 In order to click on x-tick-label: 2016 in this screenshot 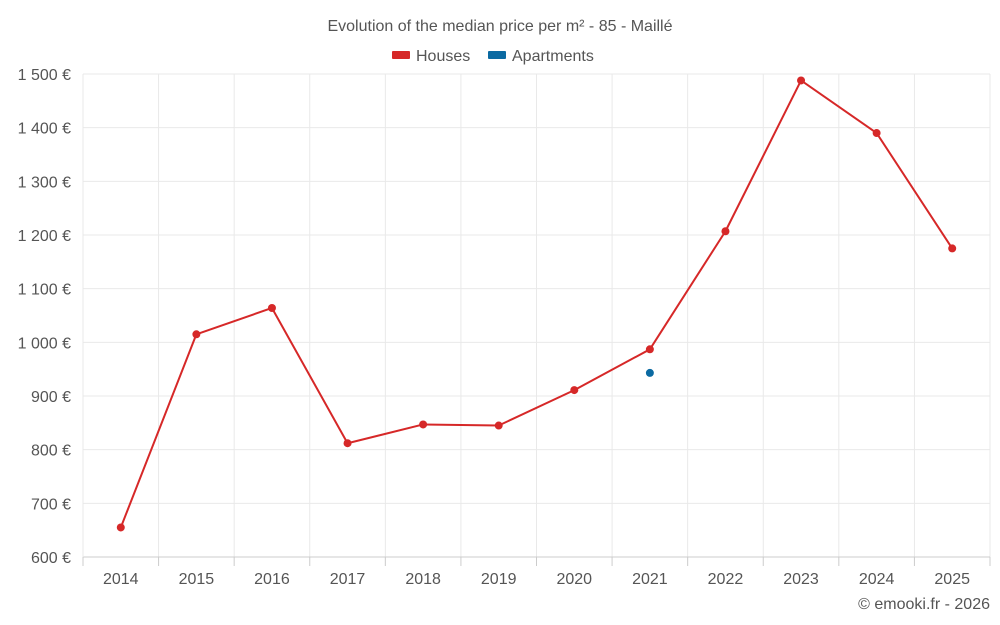, I will do `click(272, 579)`.